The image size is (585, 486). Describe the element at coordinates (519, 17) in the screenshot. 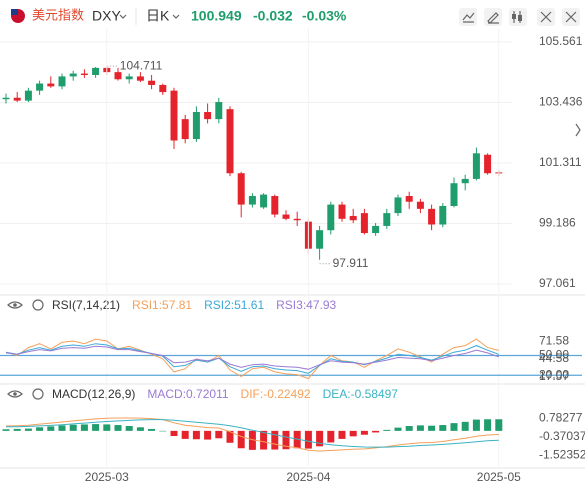

I see `toolbar` at that location.